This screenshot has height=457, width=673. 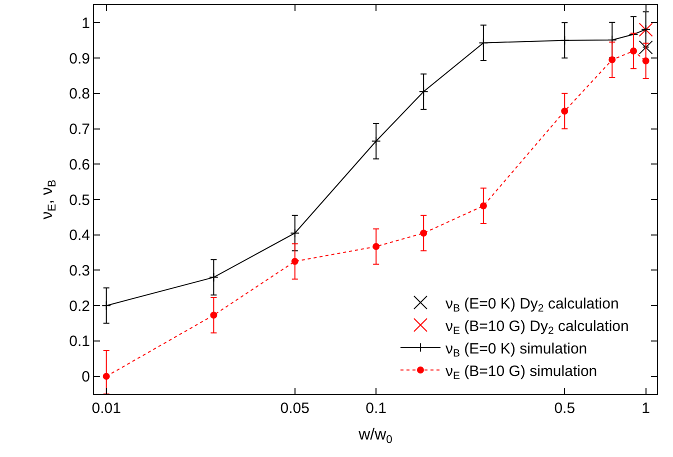 I want to click on y-tick-label: 0.5, so click(x=79, y=200).